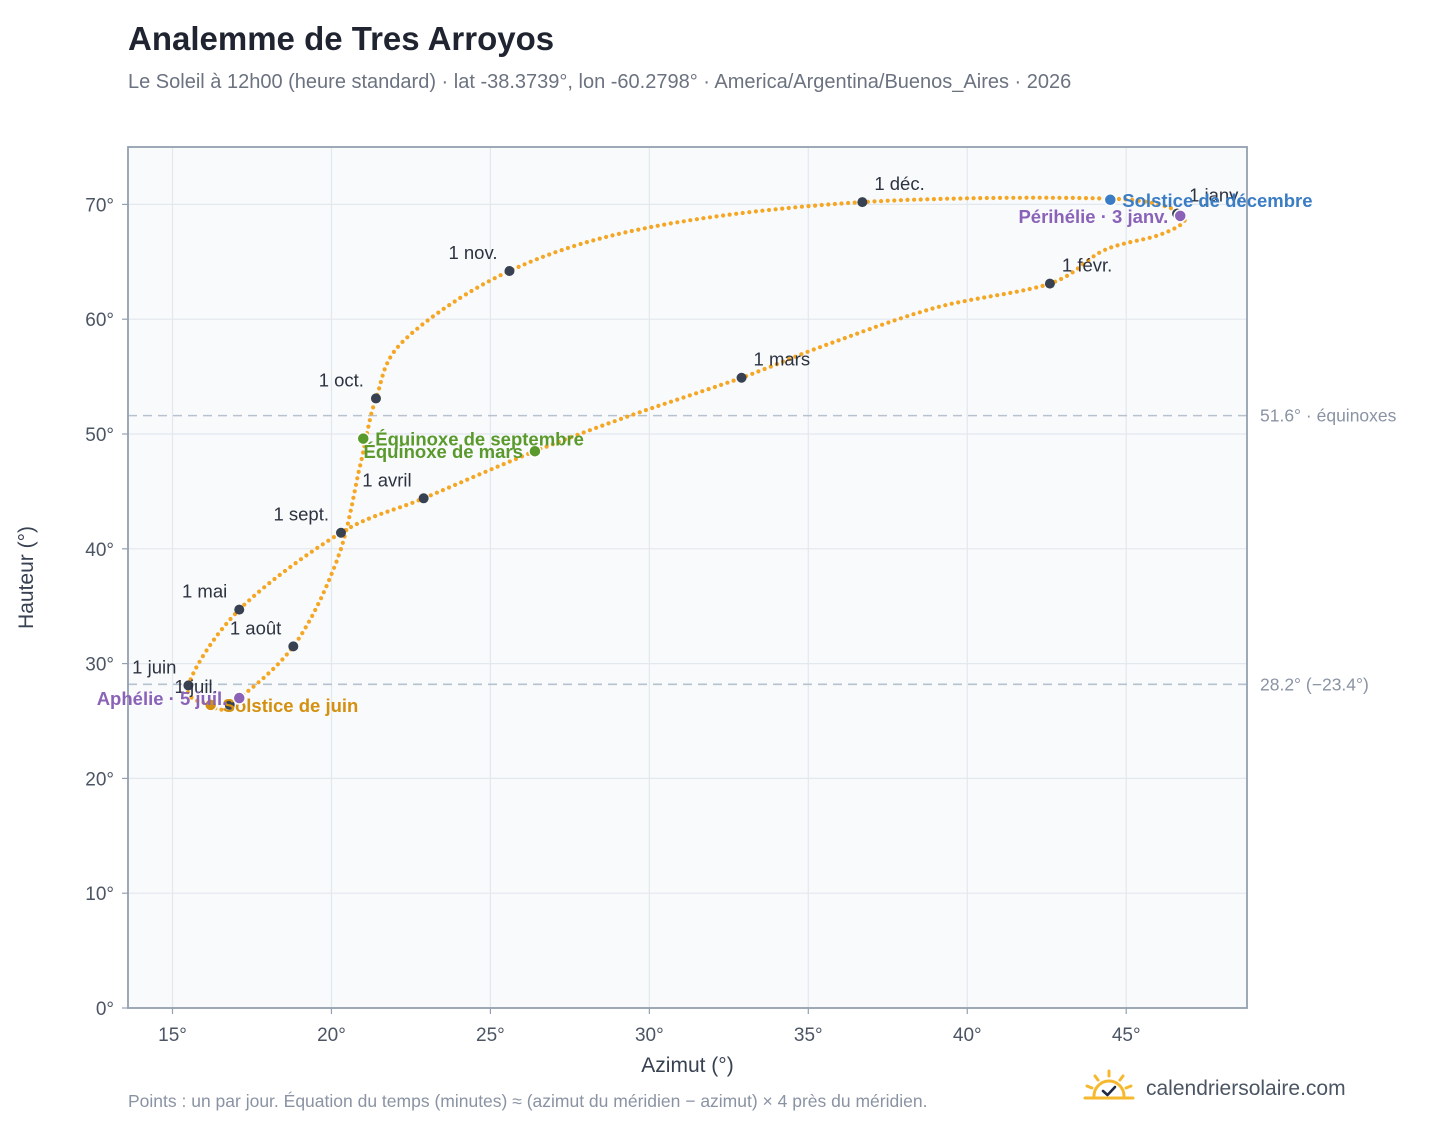 The image size is (1448, 1124). What do you see at coordinates (196, 686) in the screenshot?
I see `month-label: 1 juil.` at bounding box center [196, 686].